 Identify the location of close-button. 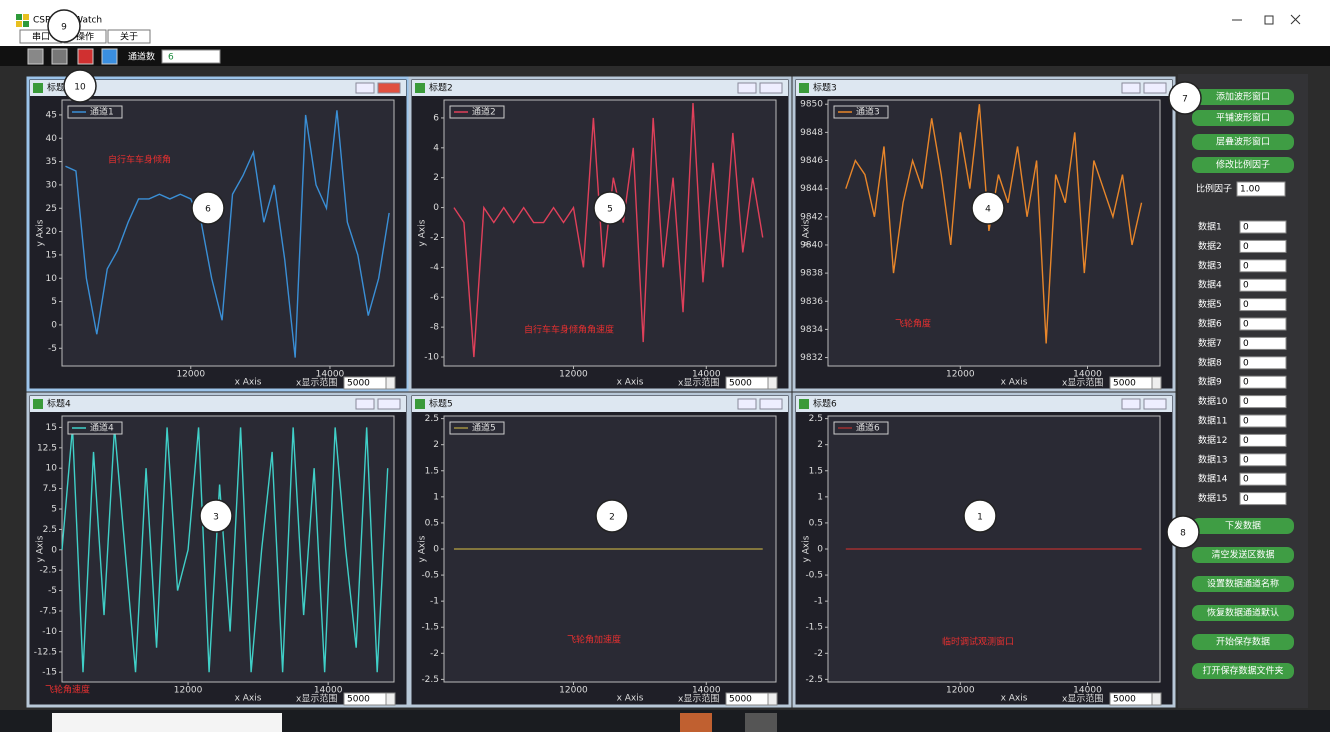
(1295, 19).